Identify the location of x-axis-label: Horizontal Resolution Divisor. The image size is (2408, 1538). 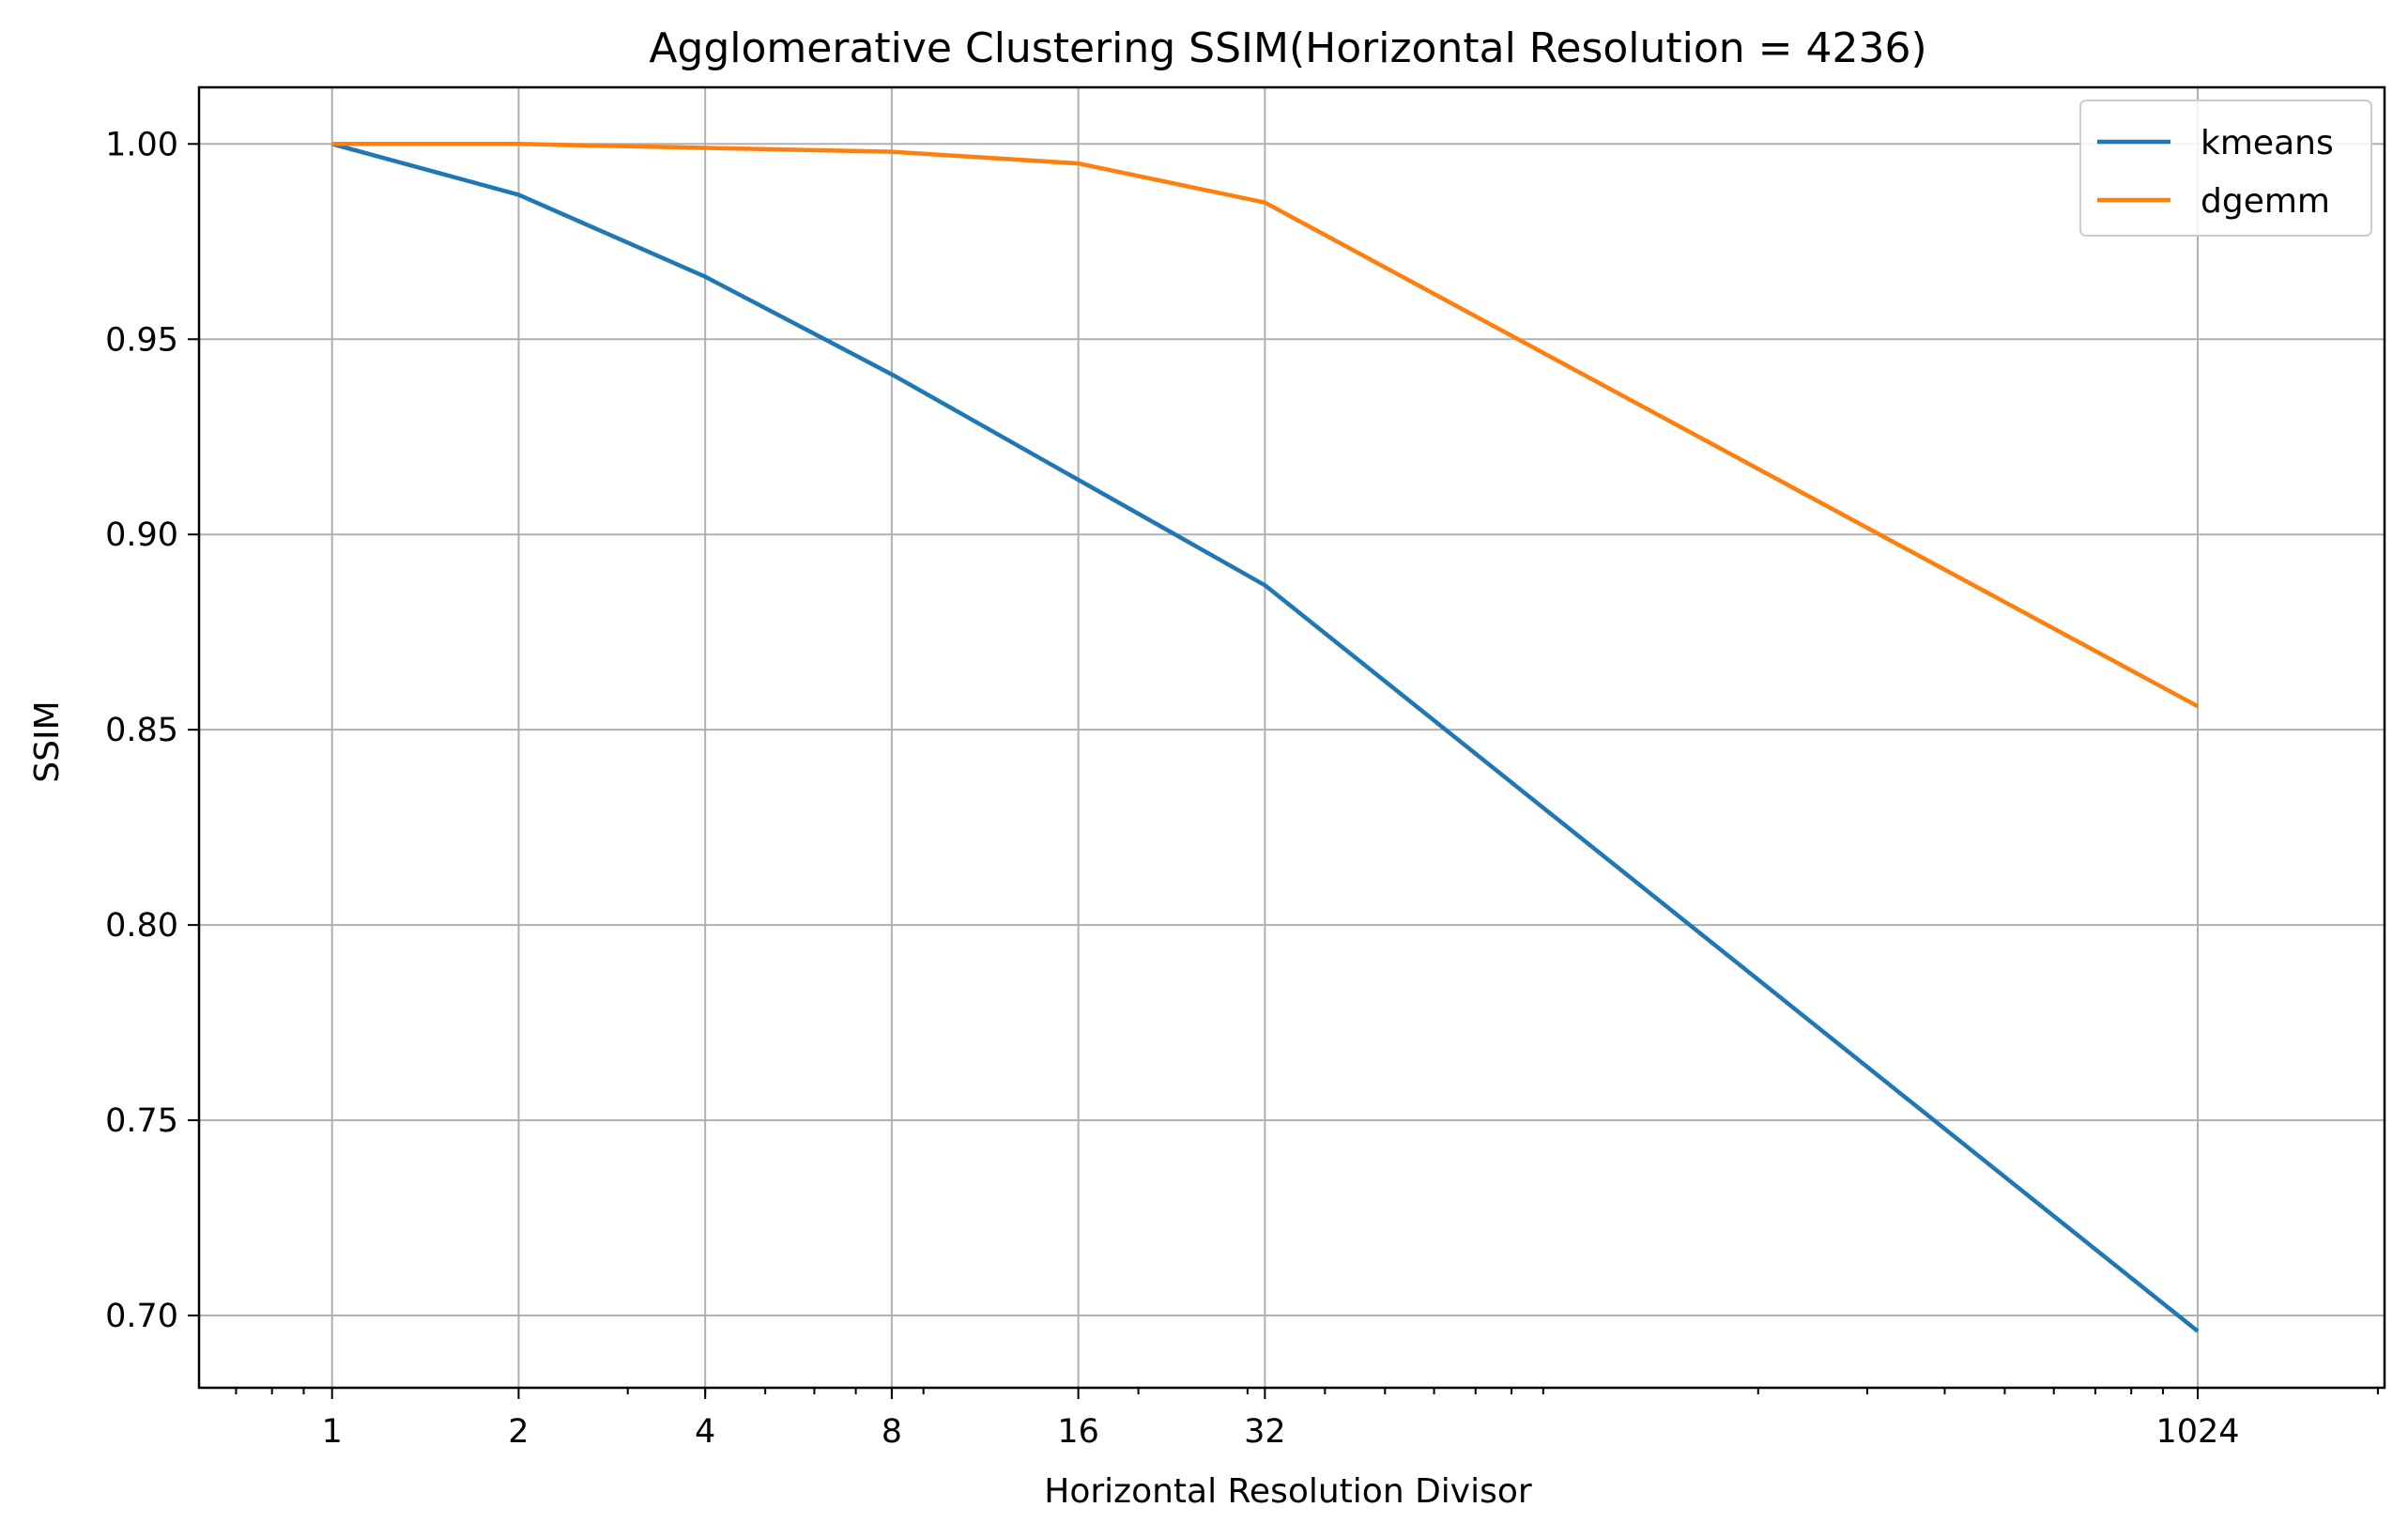
(1288, 1491).